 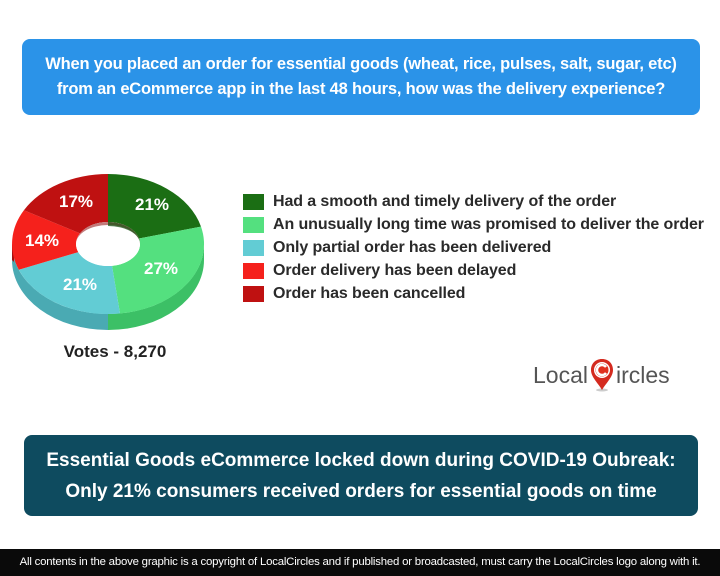 I want to click on slice-label-long-time: 27%, so click(x=161, y=268).